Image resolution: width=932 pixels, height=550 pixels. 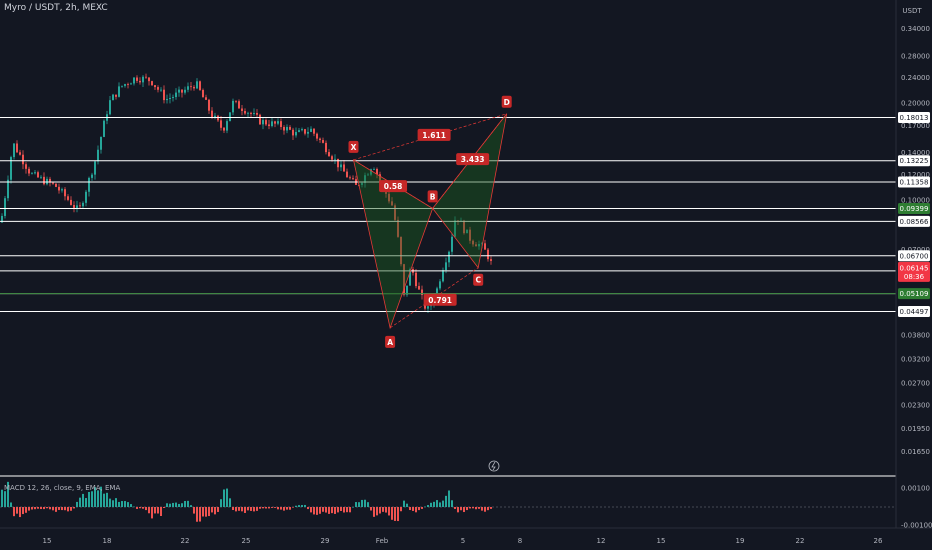 What do you see at coordinates (914, 209) in the screenshot?
I see `level-tag-text: 0.09399` at bounding box center [914, 209].